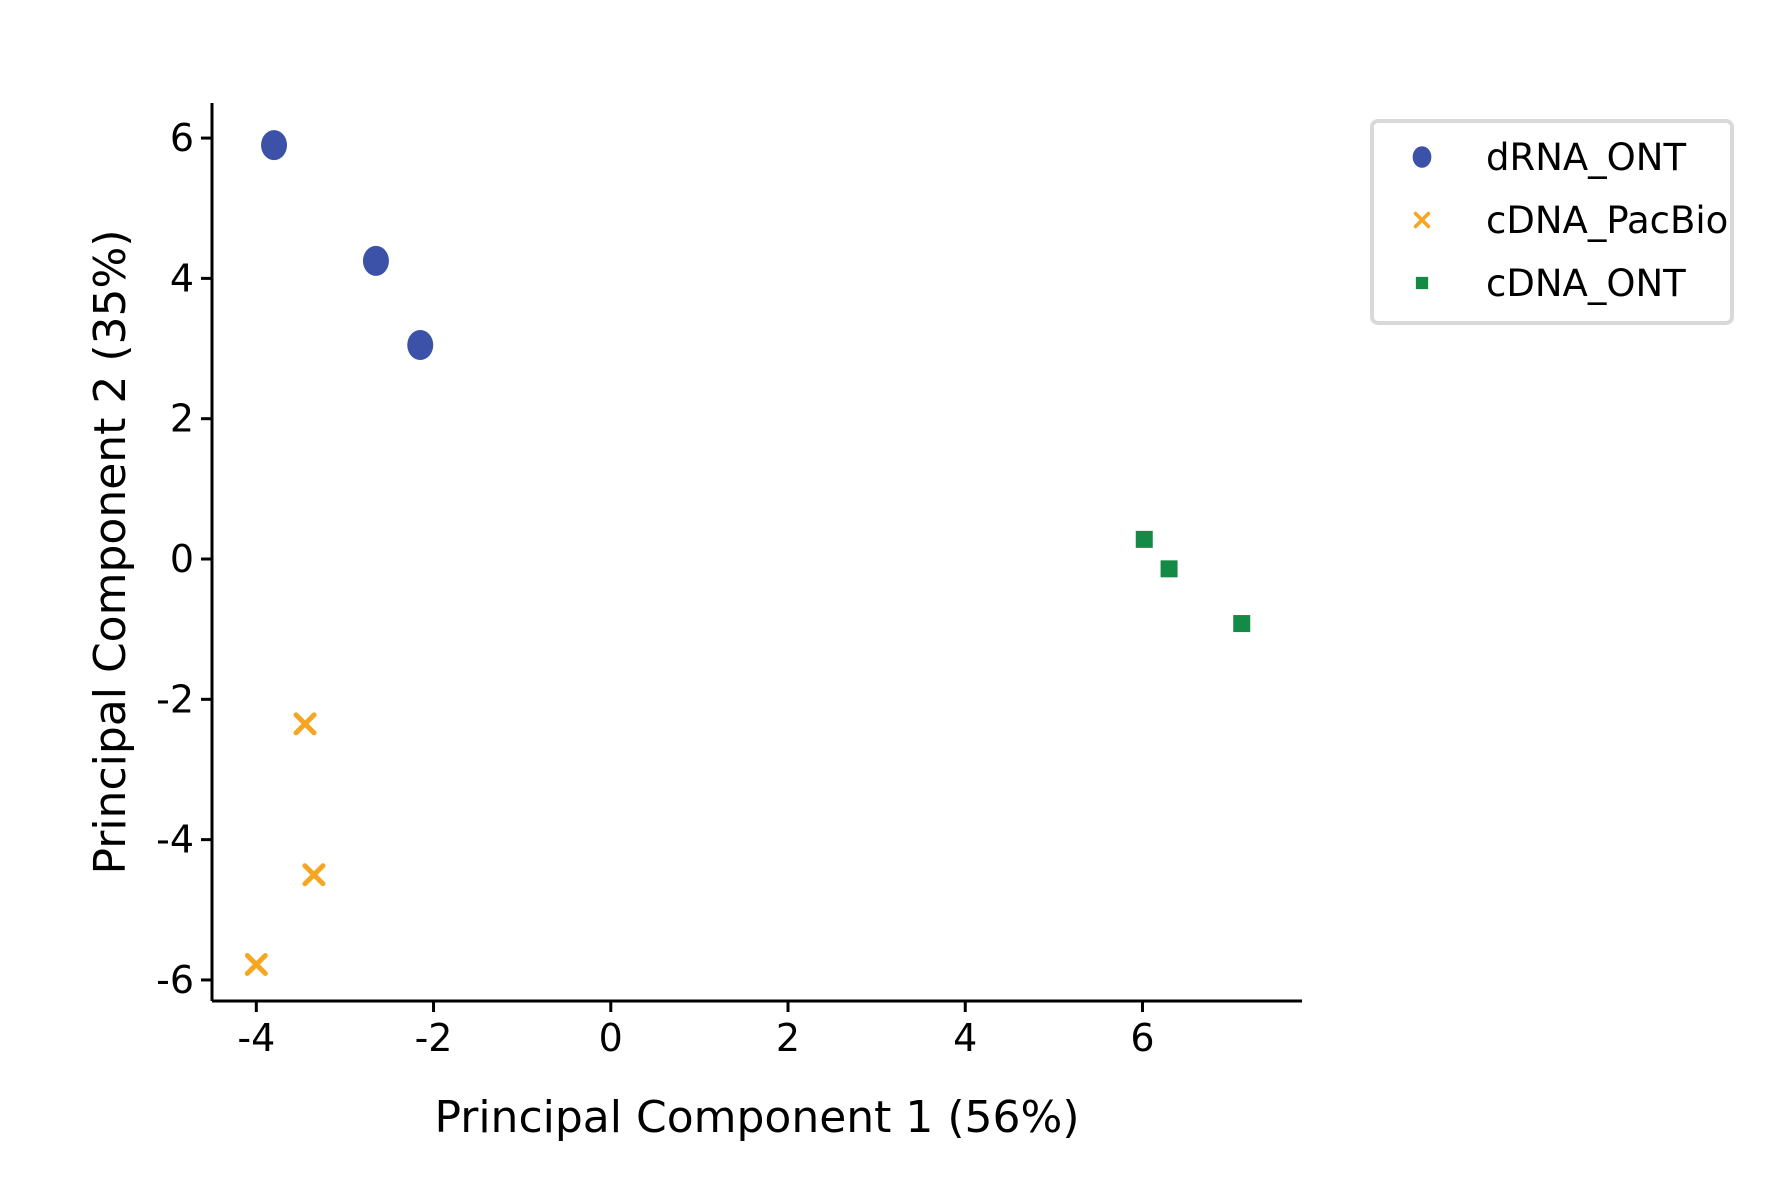 The image size is (1785, 1199). What do you see at coordinates (1422, 283) in the screenshot?
I see `legend-marker-cdna-ont` at bounding box center [1422, 283].